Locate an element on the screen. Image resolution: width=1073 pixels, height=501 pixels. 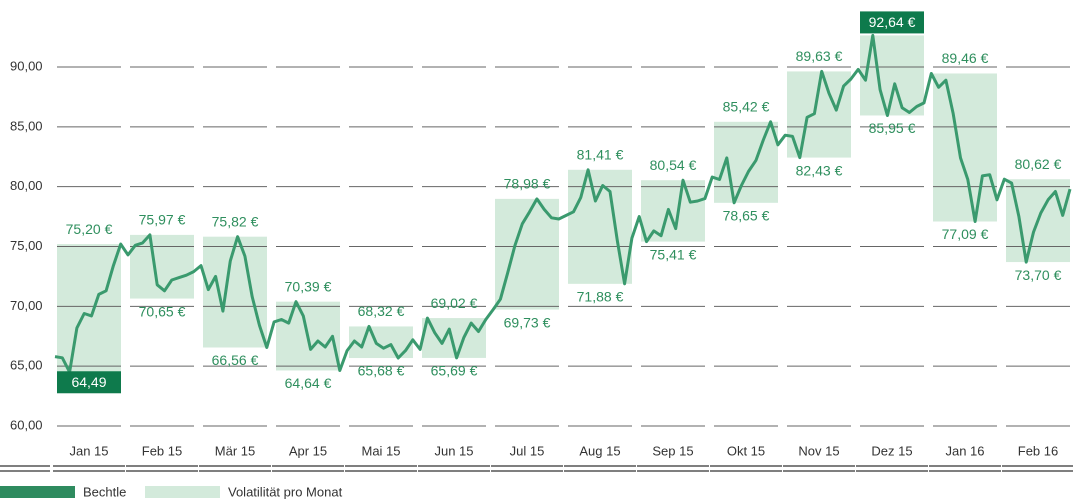
high-label: 69,02 € is located at coordinates (454, 303).